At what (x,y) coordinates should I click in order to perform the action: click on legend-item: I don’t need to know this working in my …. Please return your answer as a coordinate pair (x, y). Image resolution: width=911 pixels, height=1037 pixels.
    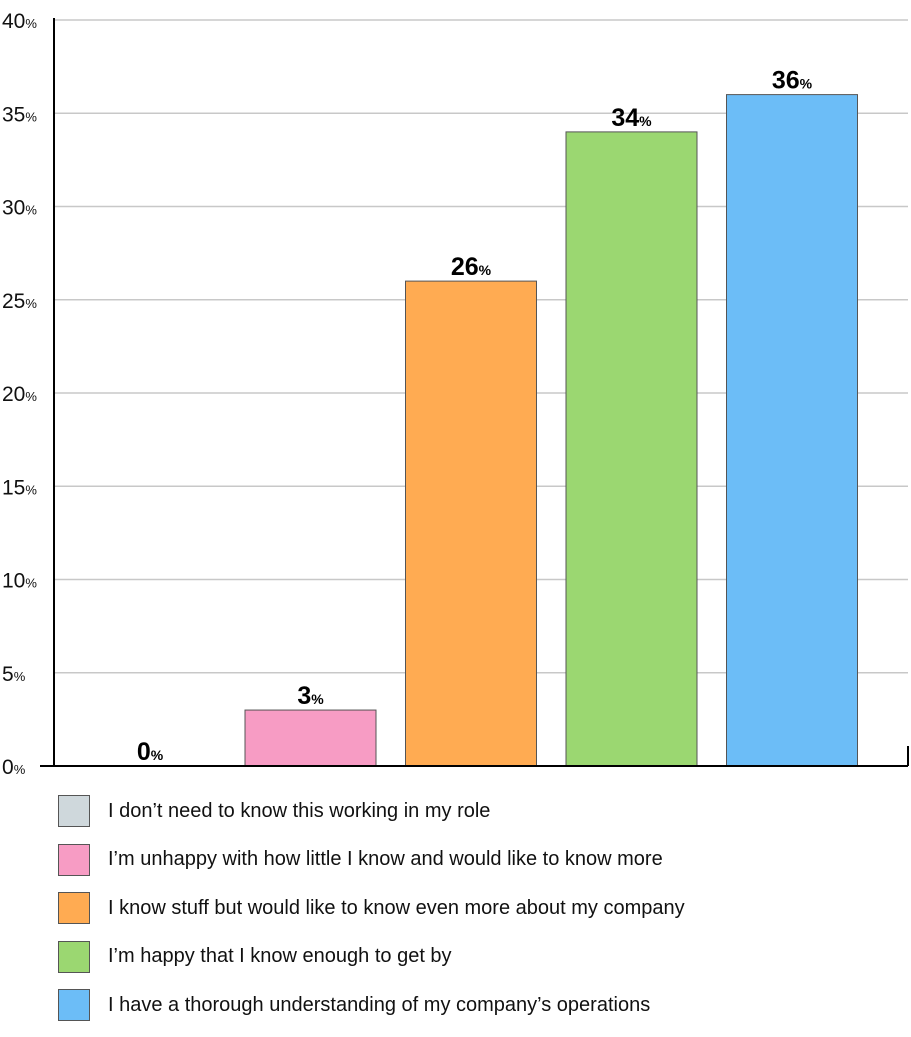
    Looking at the image, I should click on (478, 811).